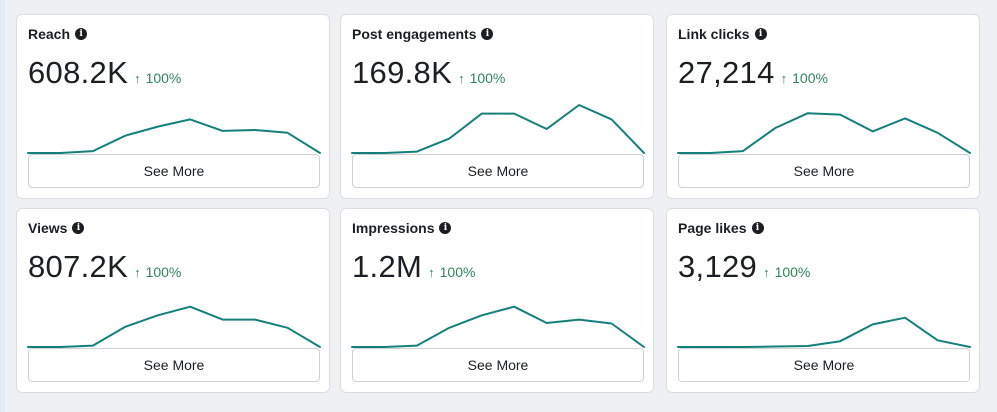 The height and width of the screenshot is (412, 997). Describe the element at coordinates (823, 300) in the screenshot. I see `metric-card-page-likes: Page likes i 3,129 ↑ 100% See More` at that location.